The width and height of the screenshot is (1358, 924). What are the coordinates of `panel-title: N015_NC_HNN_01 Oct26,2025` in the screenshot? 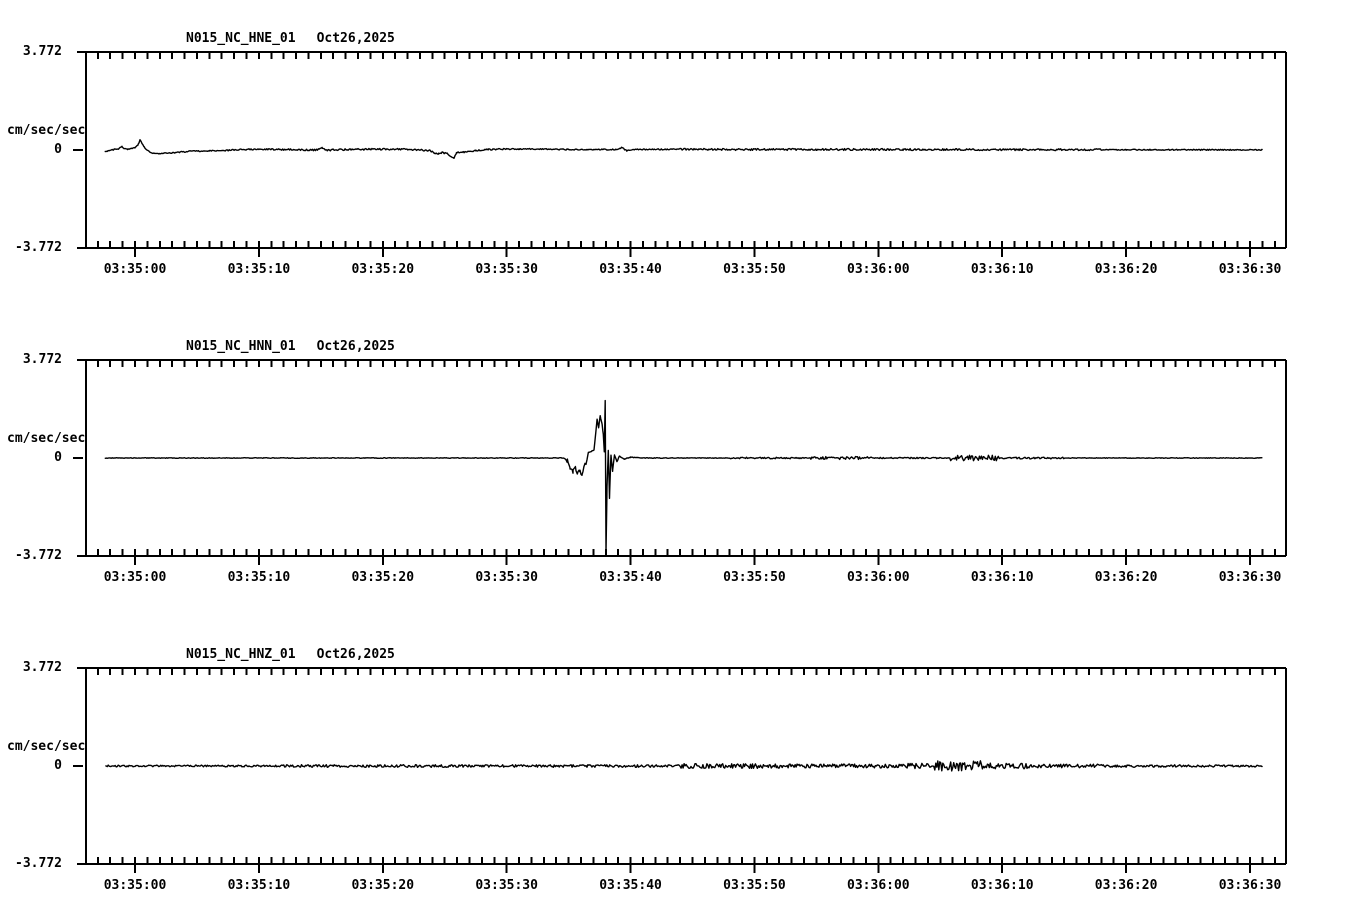 It's located at (290, 346).